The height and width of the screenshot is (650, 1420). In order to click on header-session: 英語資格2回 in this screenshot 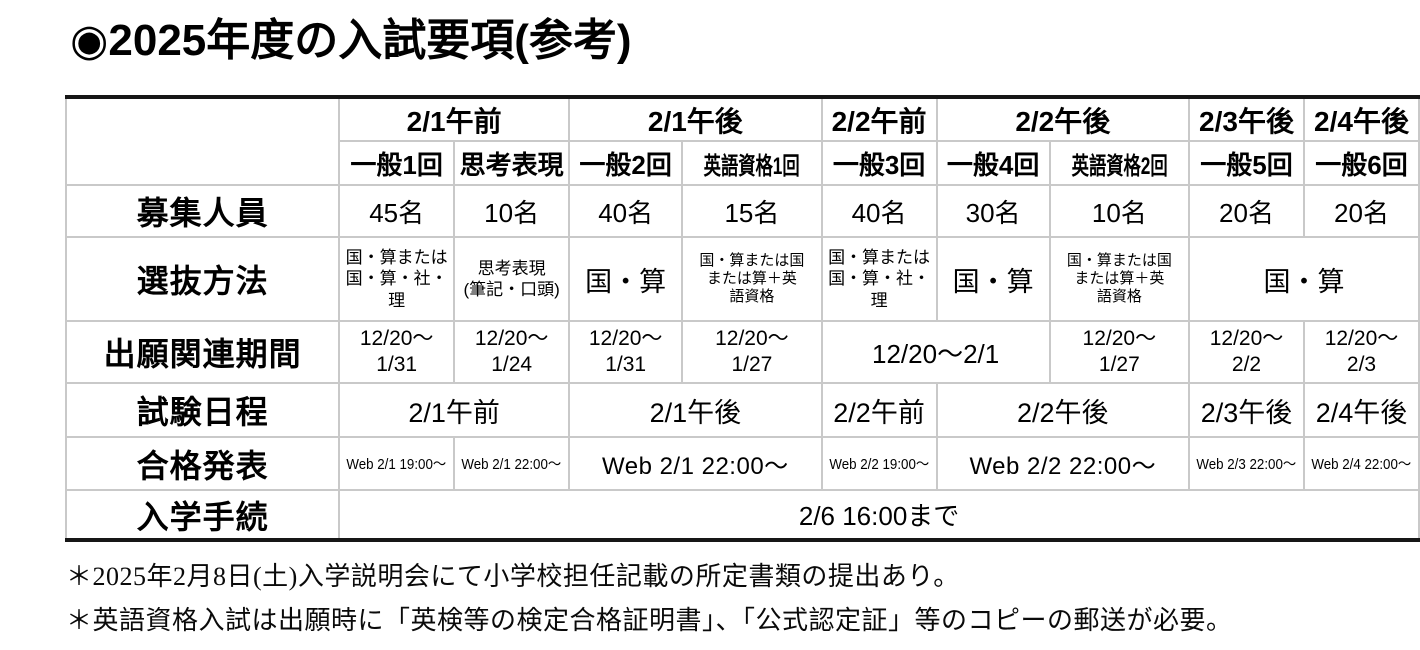, I will do `click(1119, 163)`.